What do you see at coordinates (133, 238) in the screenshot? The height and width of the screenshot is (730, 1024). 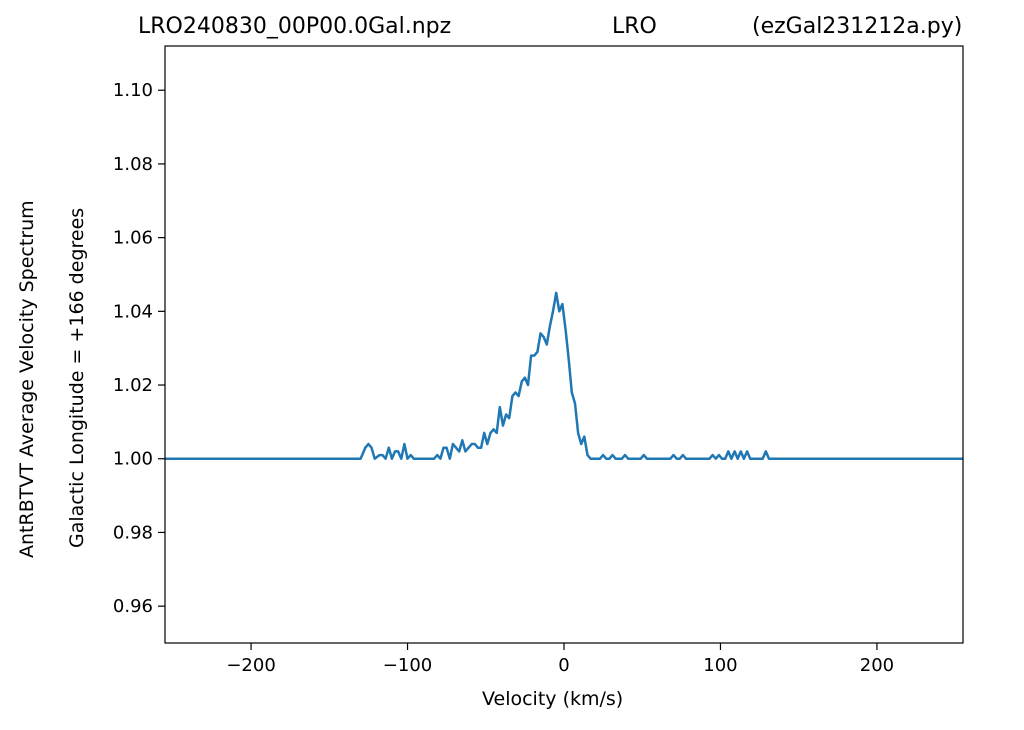 I see `y-tick-label: 1.06` at bounding box center [133, 238].